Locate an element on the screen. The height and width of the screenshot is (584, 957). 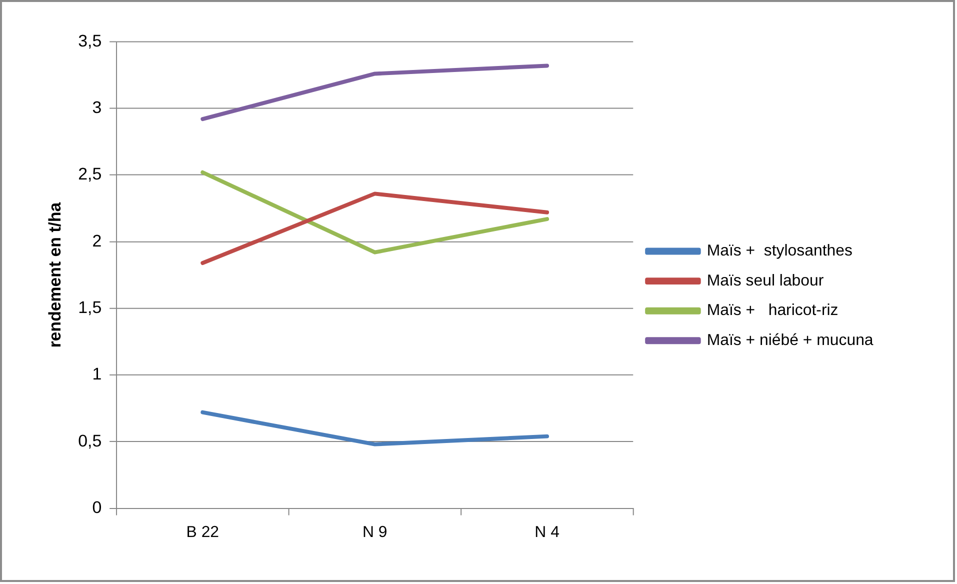
y-tick-label: 1 is located at coordinates (97, 374).